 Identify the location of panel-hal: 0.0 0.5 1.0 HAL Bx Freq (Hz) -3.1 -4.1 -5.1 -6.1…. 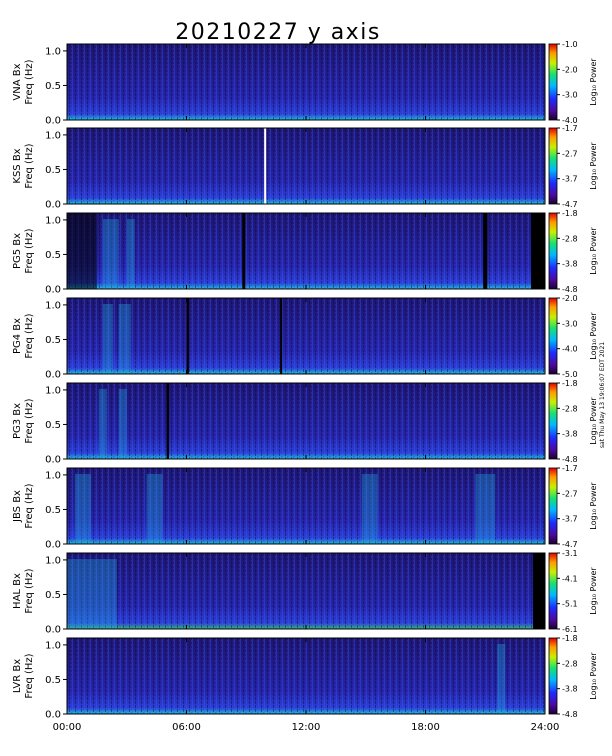
(305, 592).